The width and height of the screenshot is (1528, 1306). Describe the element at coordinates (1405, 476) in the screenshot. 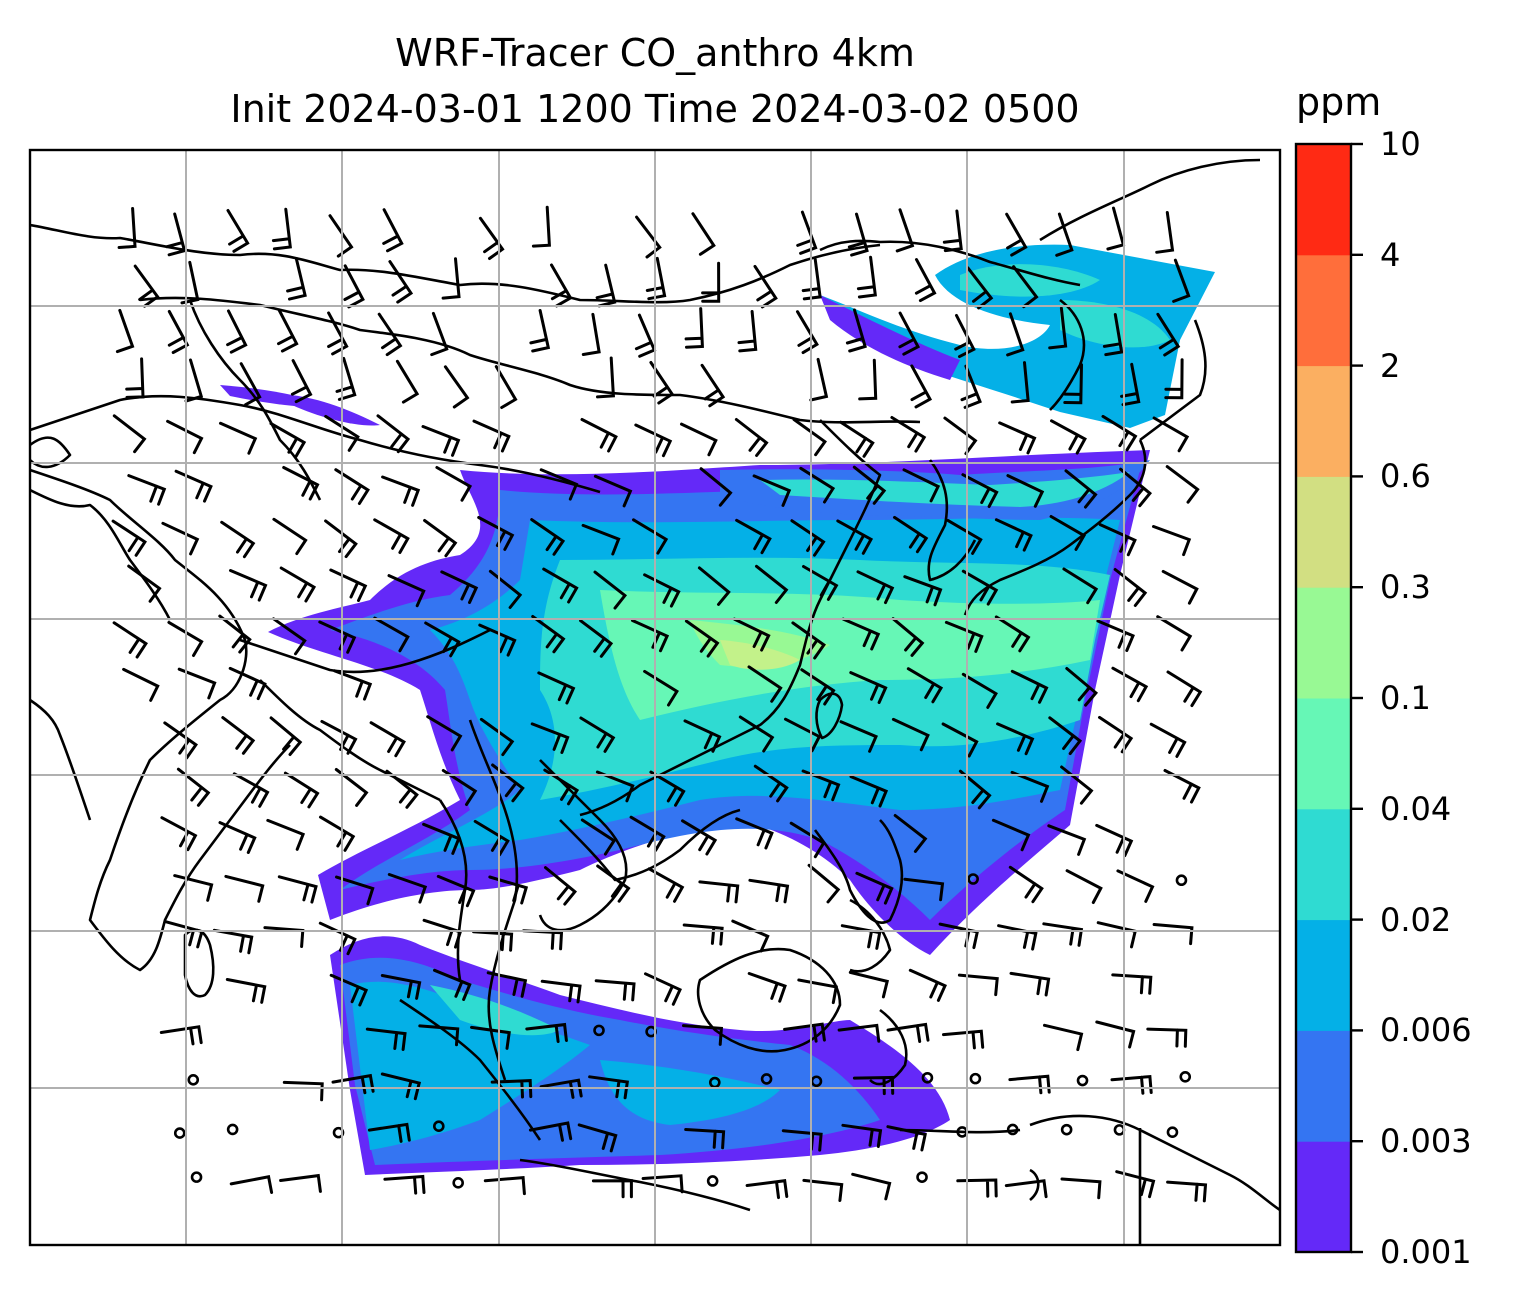

I see `colorbar-tick-label: 0.6` at that location.